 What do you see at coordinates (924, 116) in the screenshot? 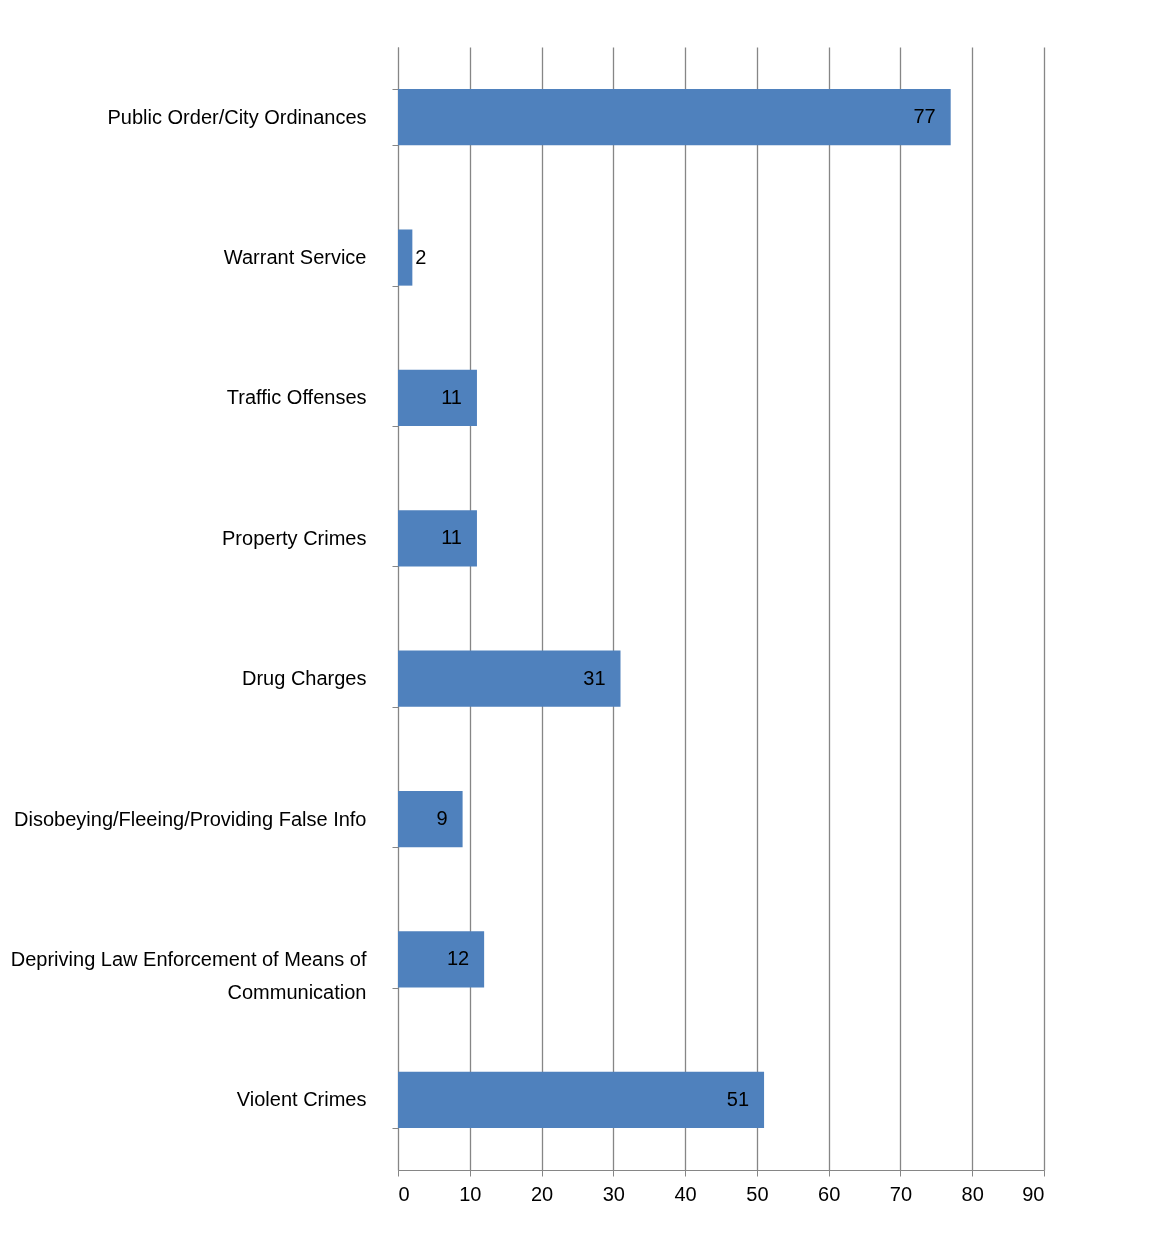
I see `data-label: 77` at bounding box center [924, 116].